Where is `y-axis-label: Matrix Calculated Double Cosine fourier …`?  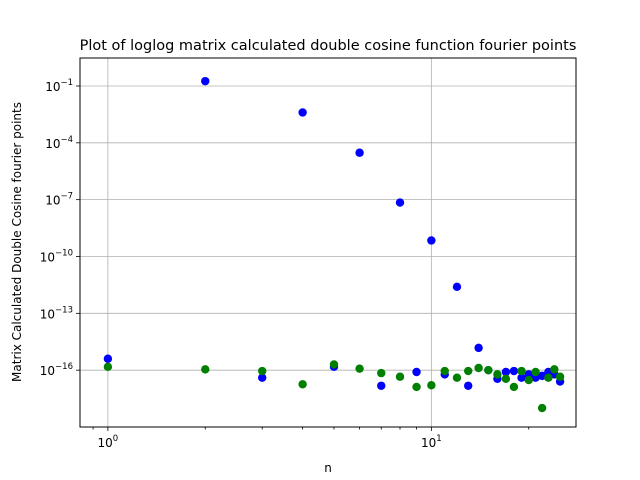 y-axis-label: Matrix Calculated Double Cosine fourier … is located at coordinates (17, 242).